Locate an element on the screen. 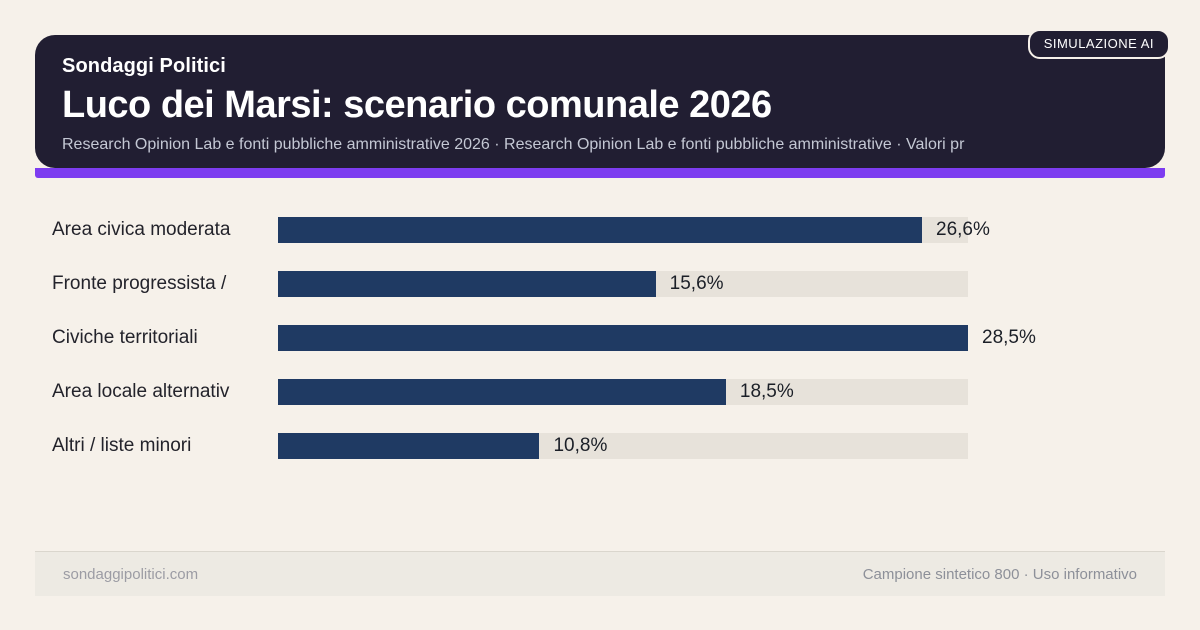  bar-track: 10,8% is located at coordinates (623, 446).